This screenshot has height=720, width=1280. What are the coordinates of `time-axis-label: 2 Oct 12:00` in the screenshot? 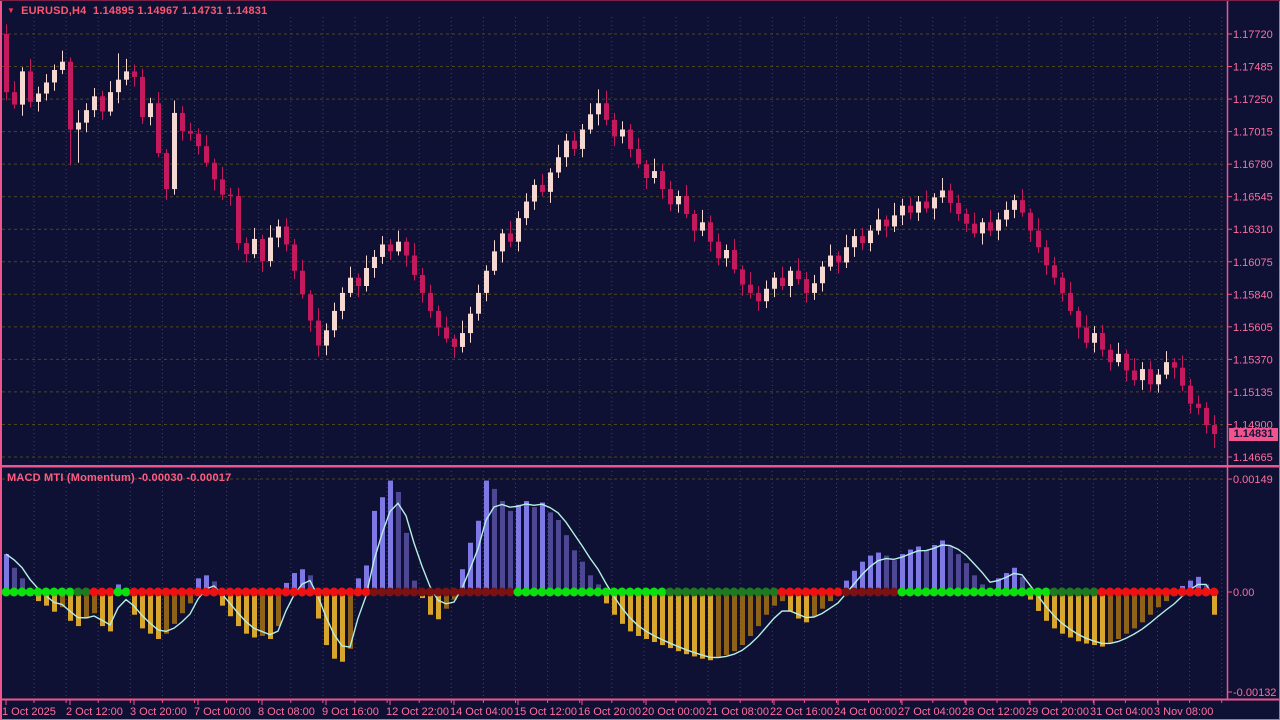 It's located at (94, 712).